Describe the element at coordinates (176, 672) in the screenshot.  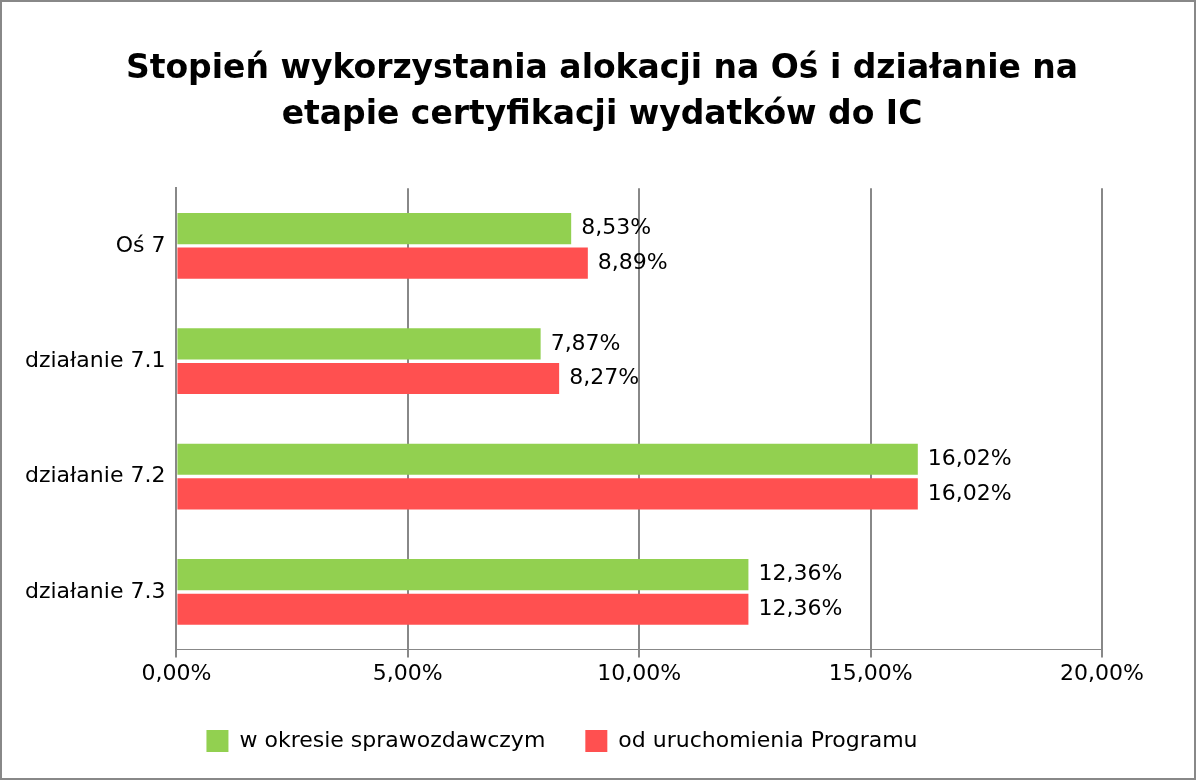
I see `x-tick-label: 0,00%` at that location.